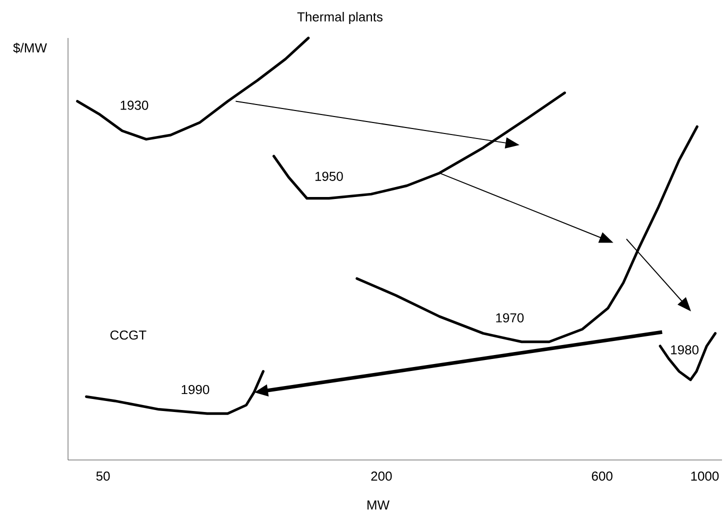 The image size is (726, 526). I want to click on series-label: 1950, so click(329, 176).